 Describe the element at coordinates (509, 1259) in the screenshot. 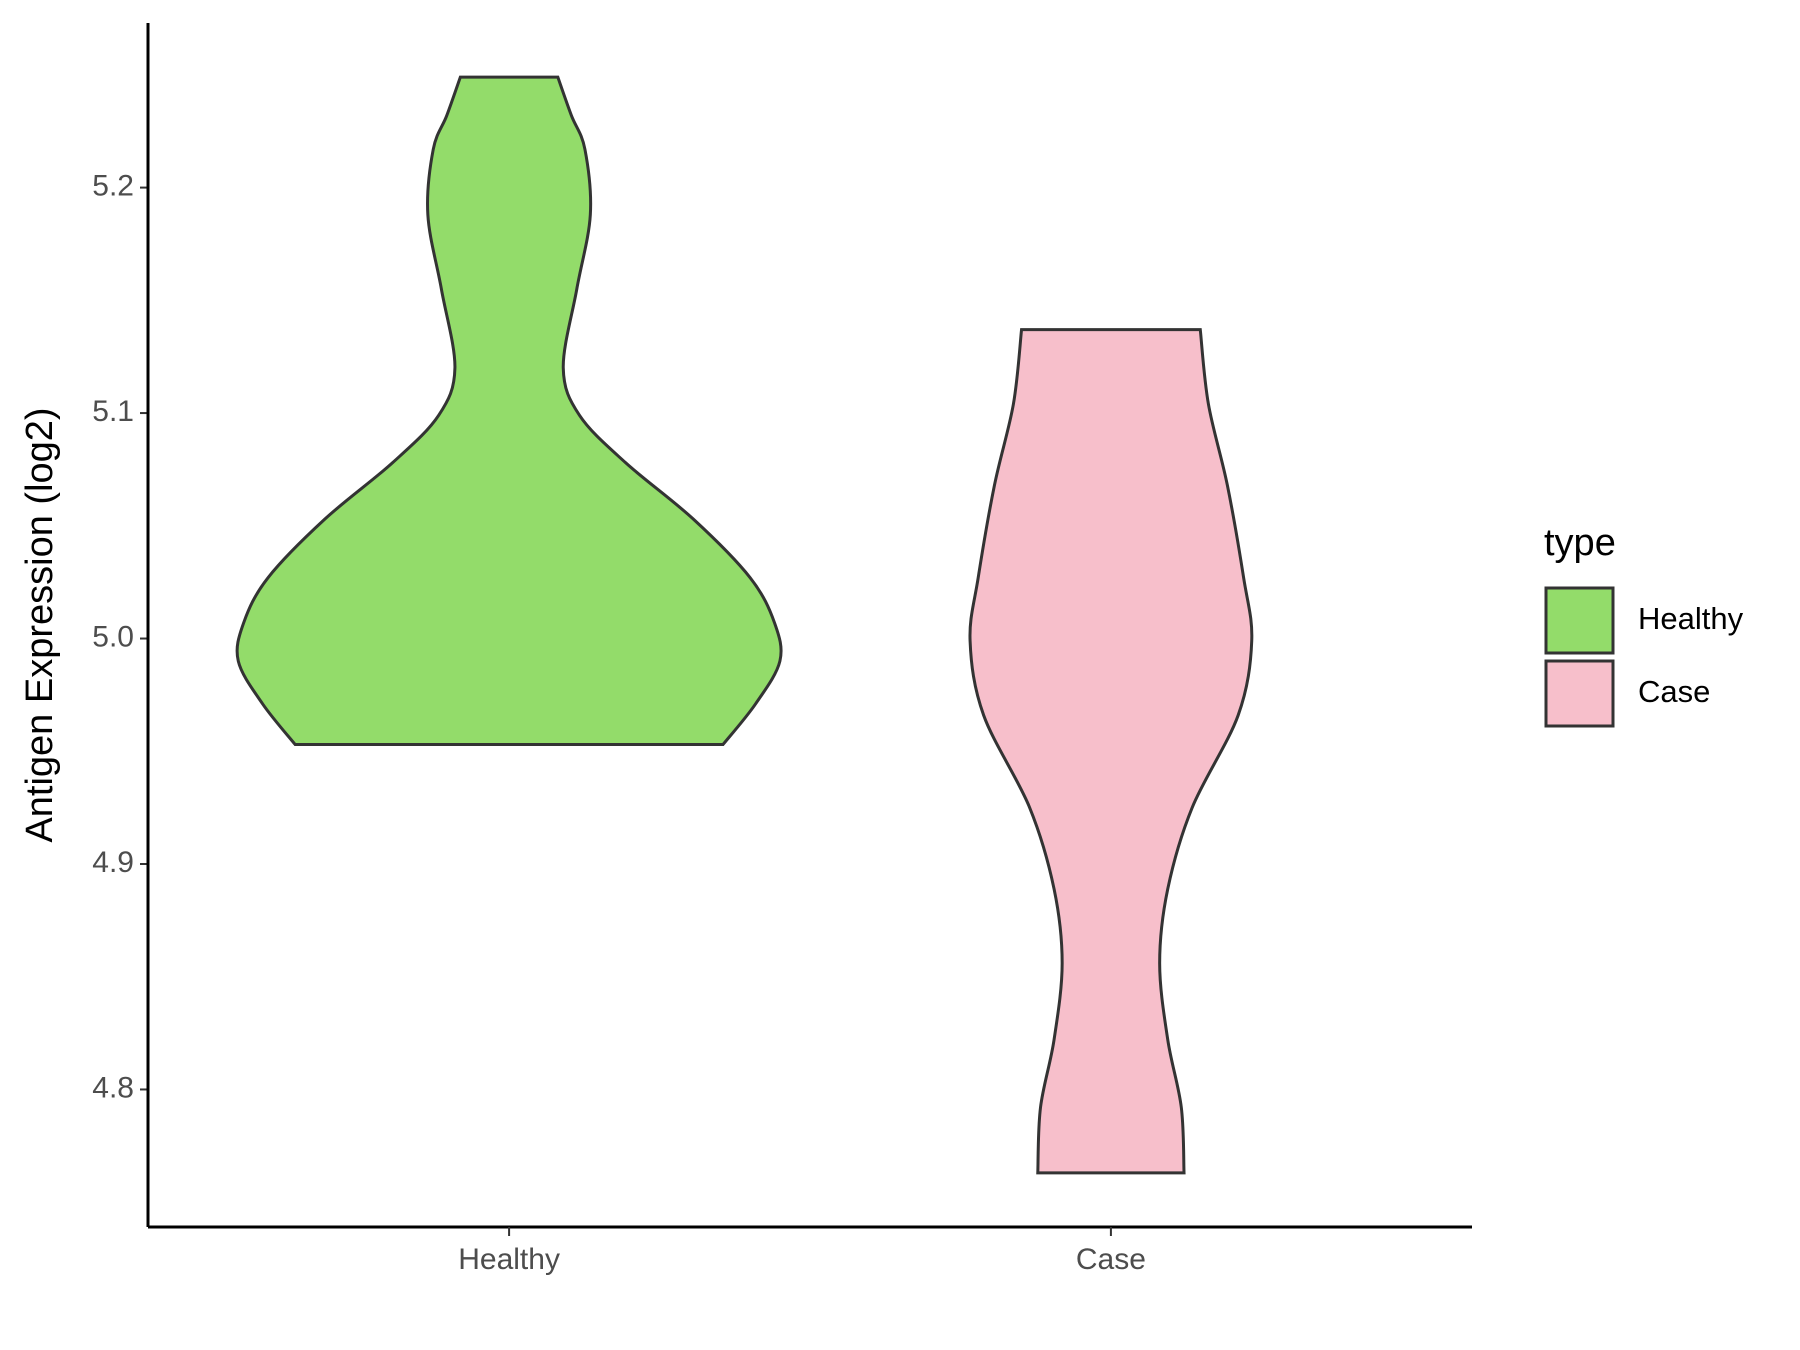

I see `x-tick-label: Healthy` at that location.